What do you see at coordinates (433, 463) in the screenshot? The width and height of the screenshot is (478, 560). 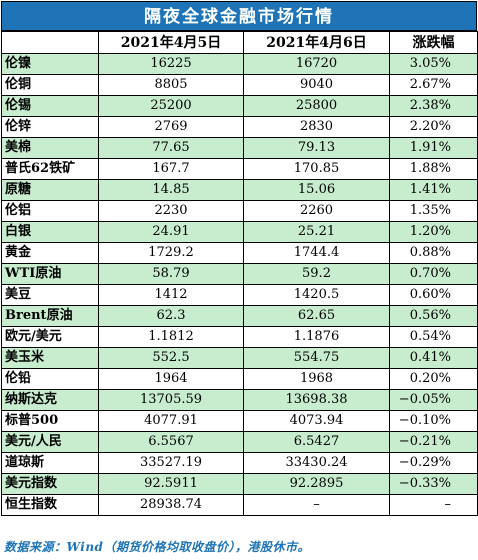 I see `row-change: −0.29%` at bounding box center [433, 463].